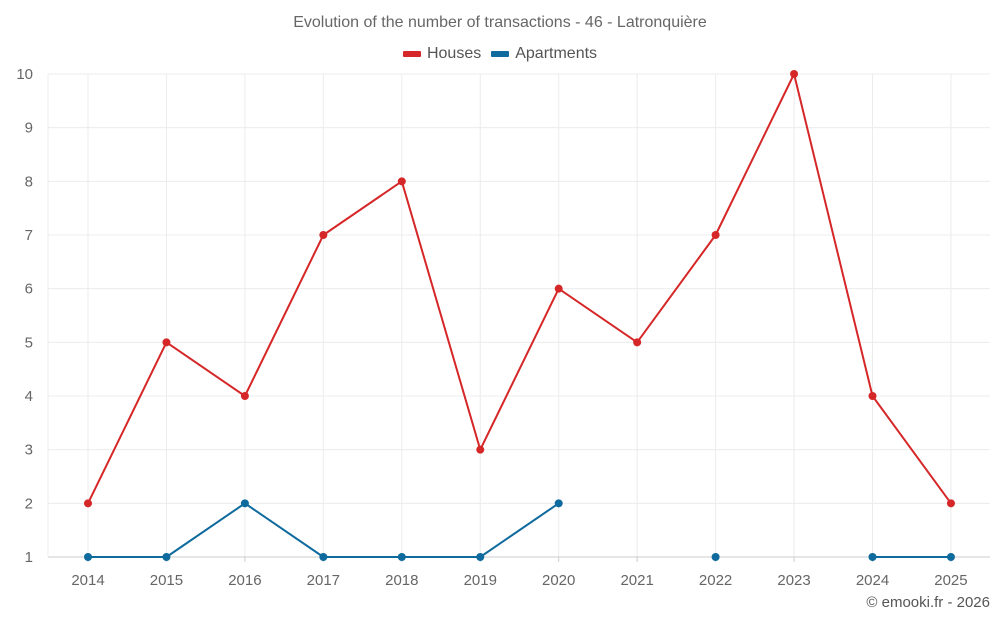  I want to click on legend-swatch-houses, so click(411, 54).